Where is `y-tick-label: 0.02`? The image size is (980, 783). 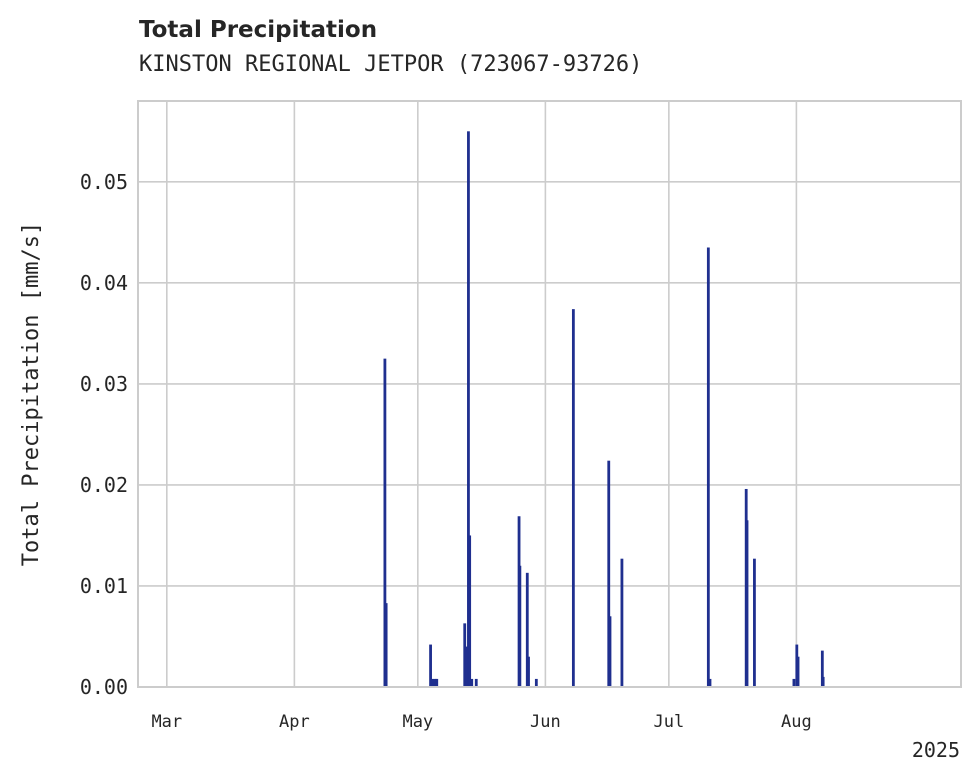 y-tick-label: 0.02 is located at coordinates (104, 485).